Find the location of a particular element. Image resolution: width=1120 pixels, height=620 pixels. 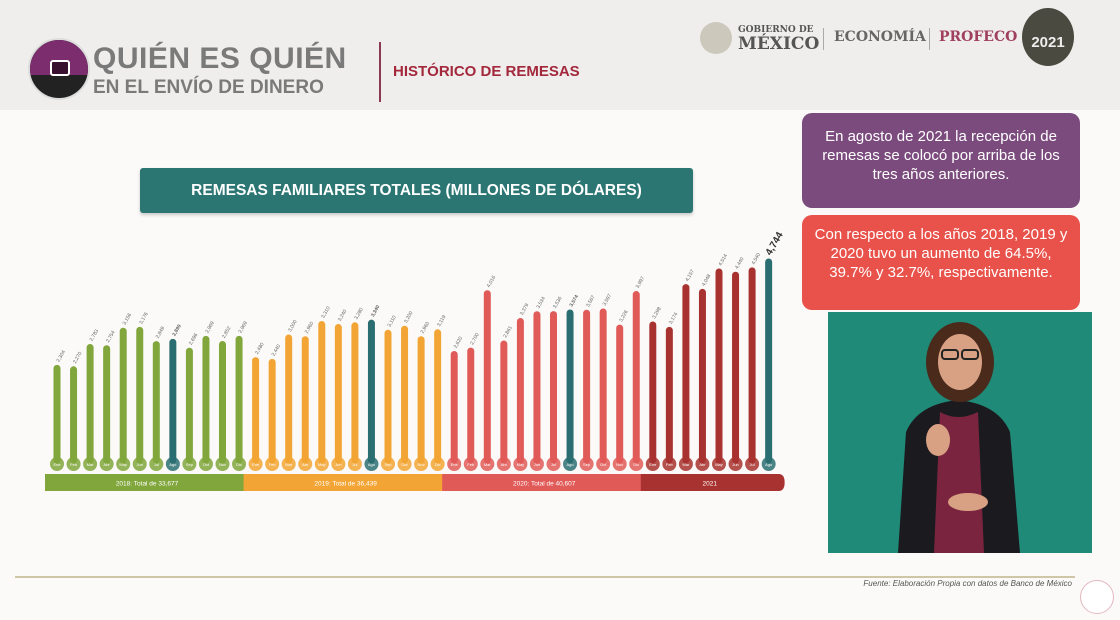

value-label: 4,540 is located at coordinates (757, 259).